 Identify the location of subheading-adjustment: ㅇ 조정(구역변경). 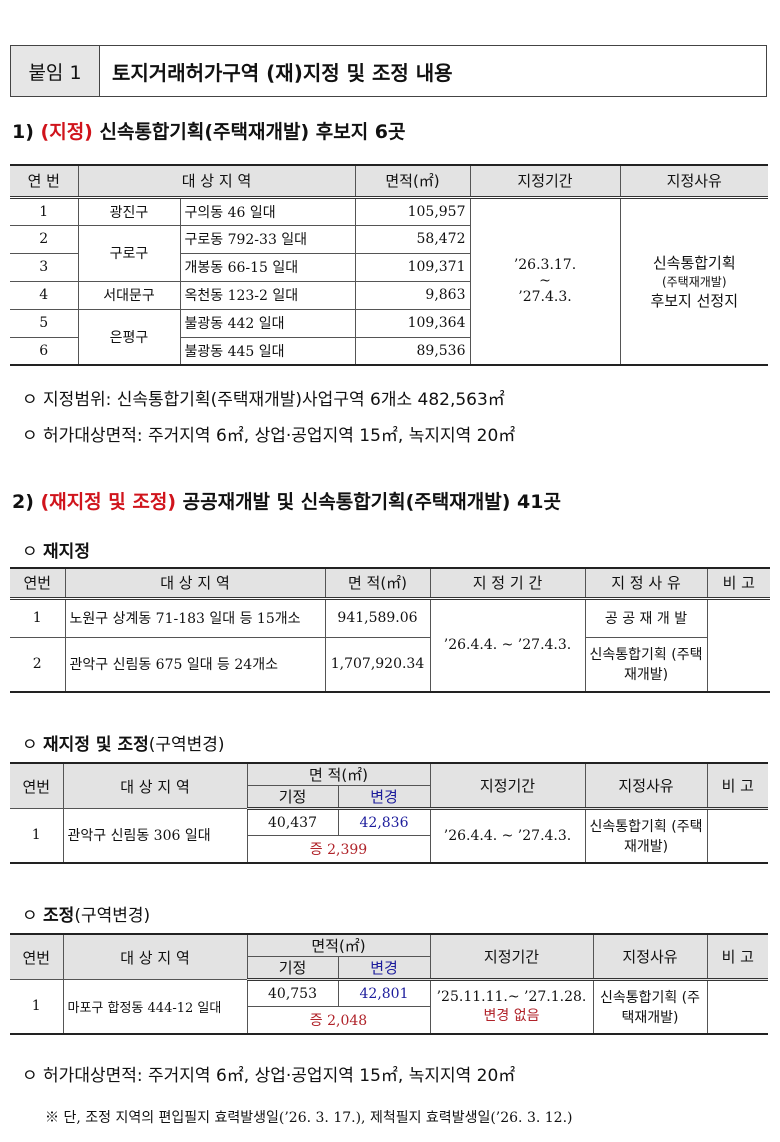
(86, 916).